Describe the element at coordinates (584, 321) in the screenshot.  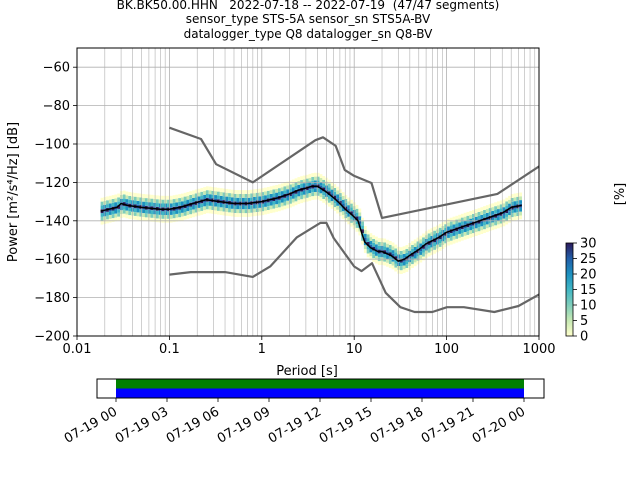
I see `colorbar-tick-label: 5` at that location.